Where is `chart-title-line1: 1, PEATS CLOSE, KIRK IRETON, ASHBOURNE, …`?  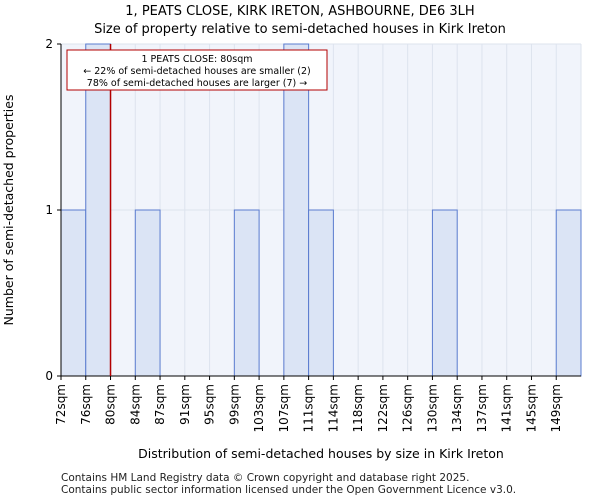 chart-title-line1: 1, PEATS CLOSE, KIRK IRETON, ASHBOURNE, … is located at coordinates (300, 11).